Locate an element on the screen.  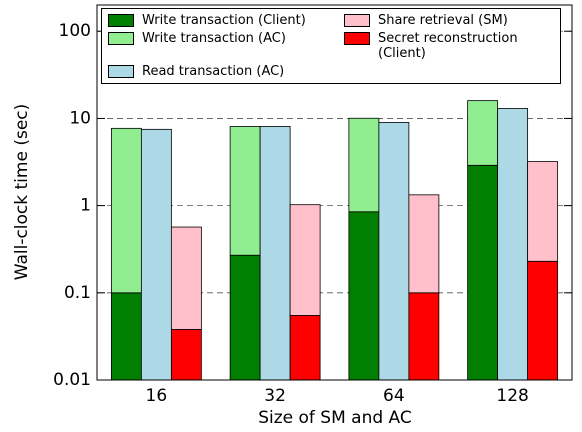
legend-item: Write transaction (Client) is located at coordinates (226, 20).